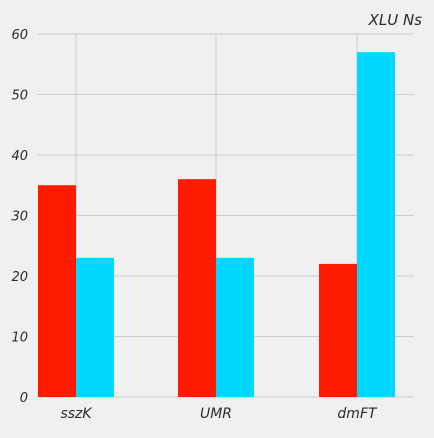  I want to click on chart-title: XLU Ns, so click(395, 20).